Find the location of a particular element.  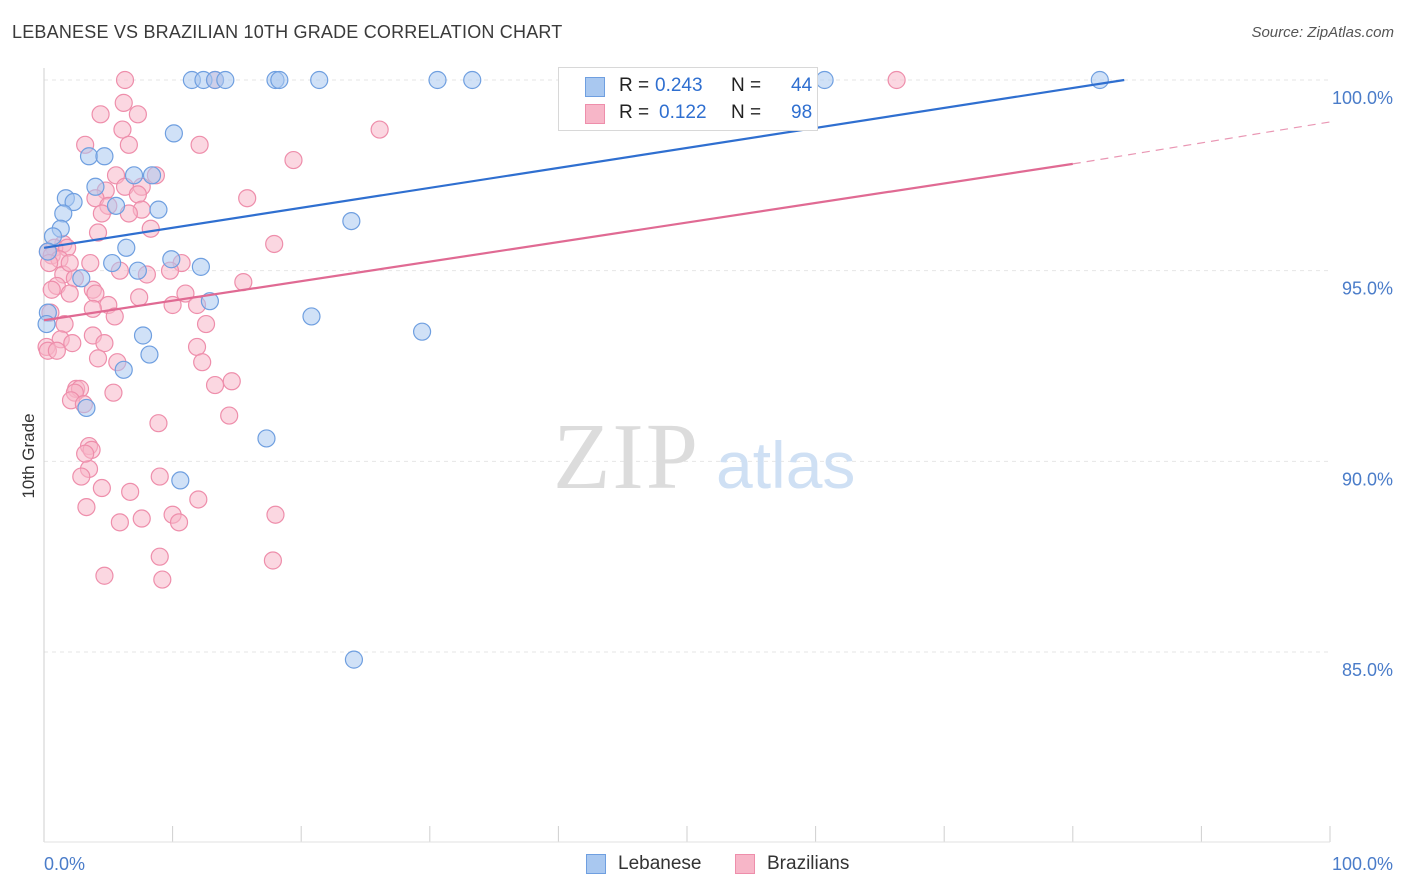

x-tick-max: 100.0% is located at coordinates (1362, 864).